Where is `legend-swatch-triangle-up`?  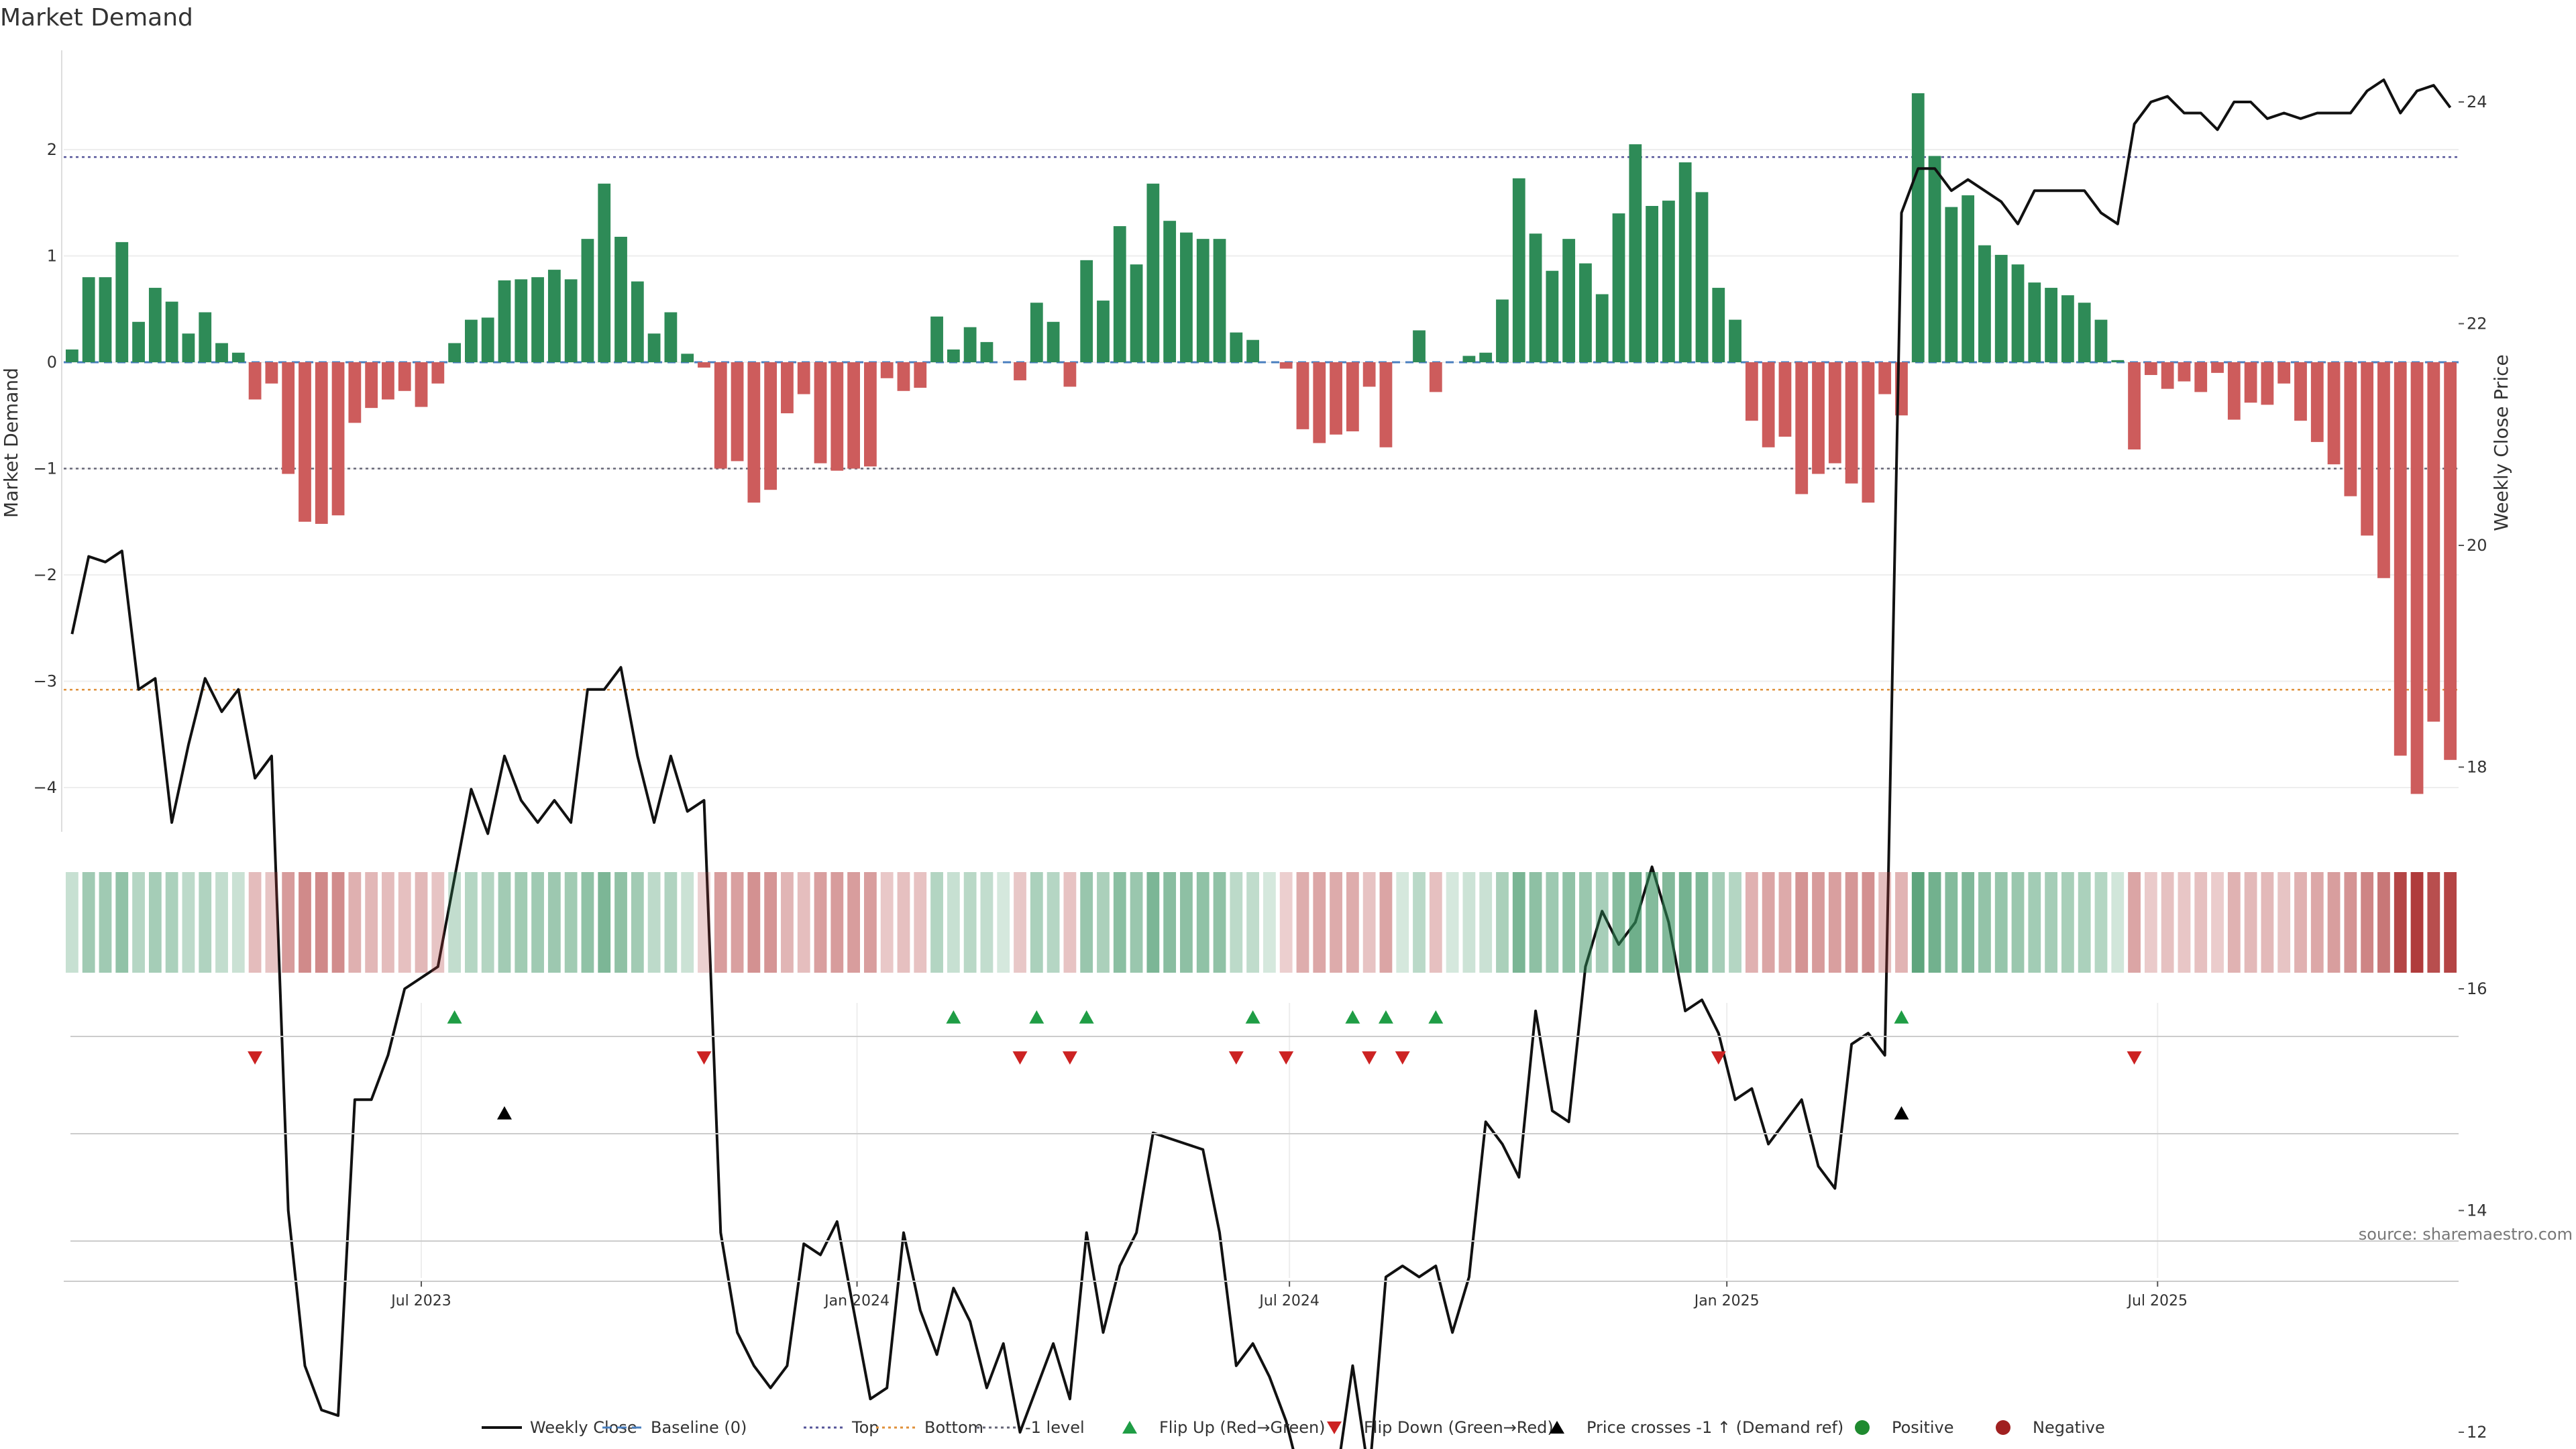
legend-swatch-triangle-up is located at coordinates (1129, 1427).